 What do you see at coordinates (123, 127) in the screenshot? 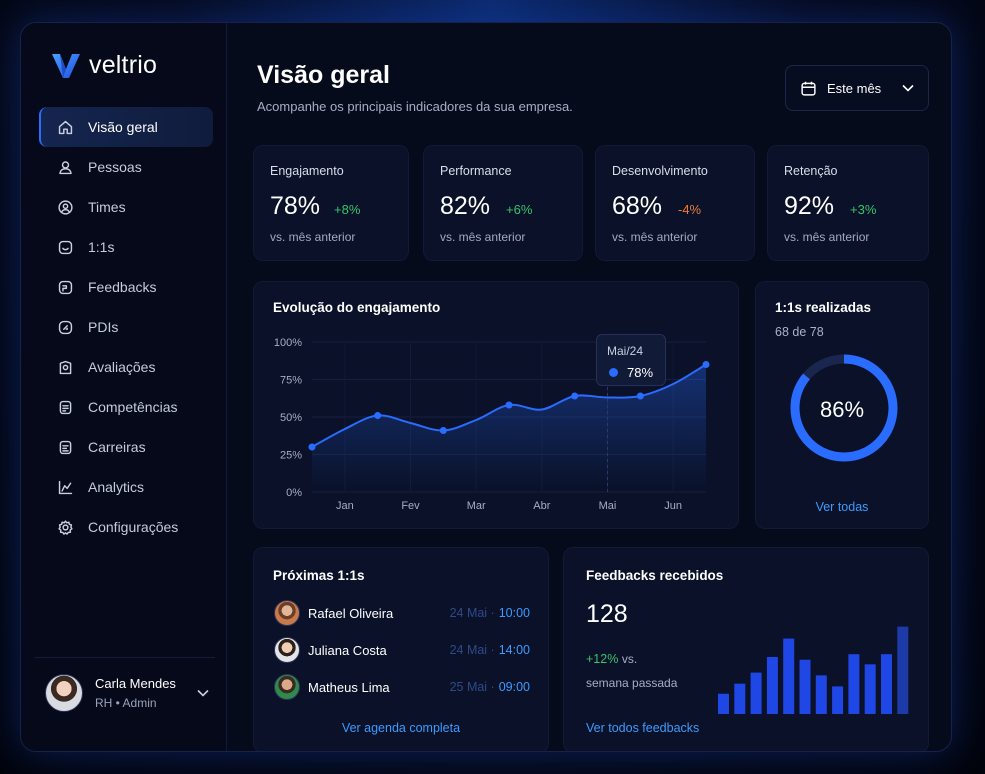
I see `sidebar-item-label: Visão geral` at bounding box center [123, 127].